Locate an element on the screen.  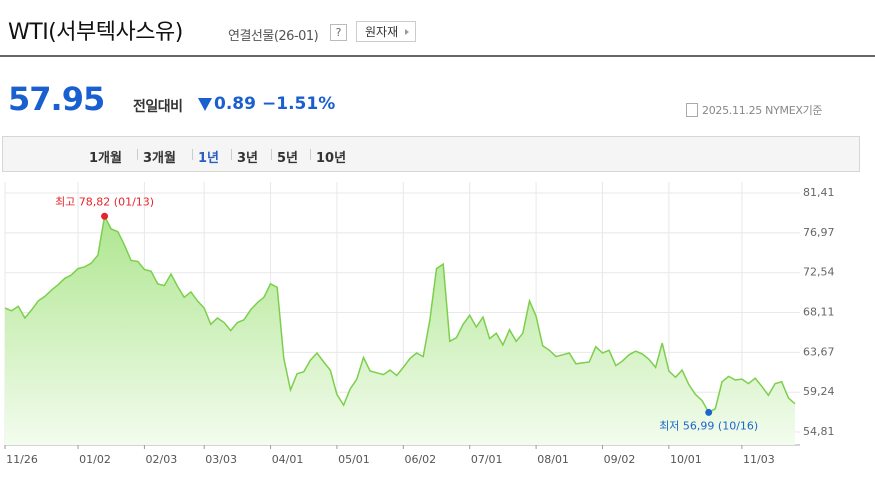
down-arrow is located at coordinates (205, 104).